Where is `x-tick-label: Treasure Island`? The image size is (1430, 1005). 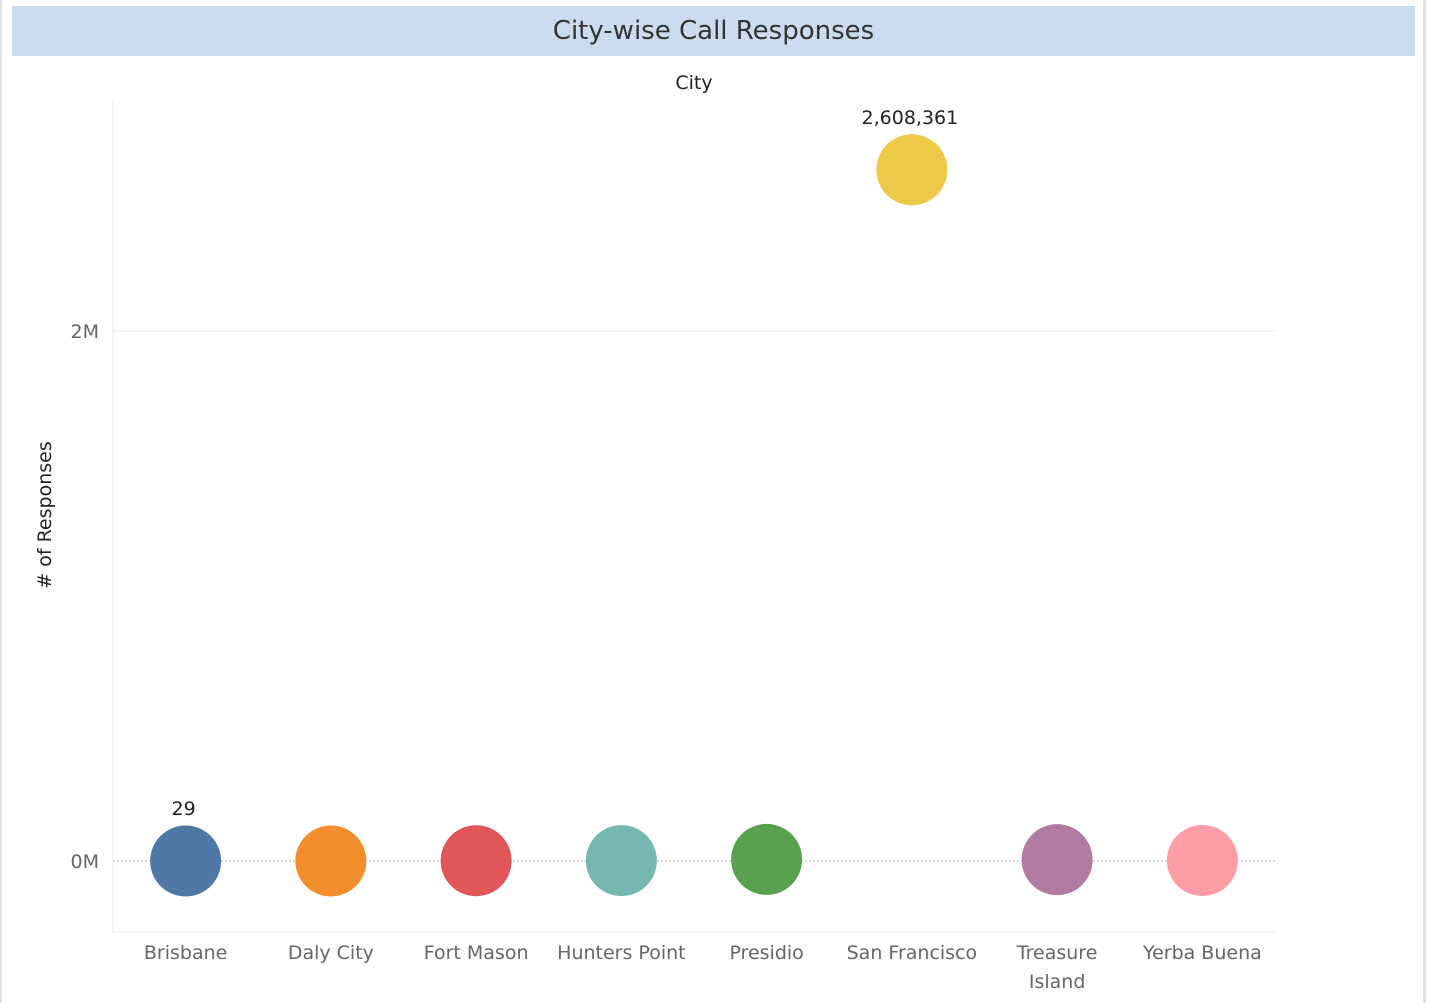 x-tick-label: Treasure Island is located at coordinates (1057, 967).